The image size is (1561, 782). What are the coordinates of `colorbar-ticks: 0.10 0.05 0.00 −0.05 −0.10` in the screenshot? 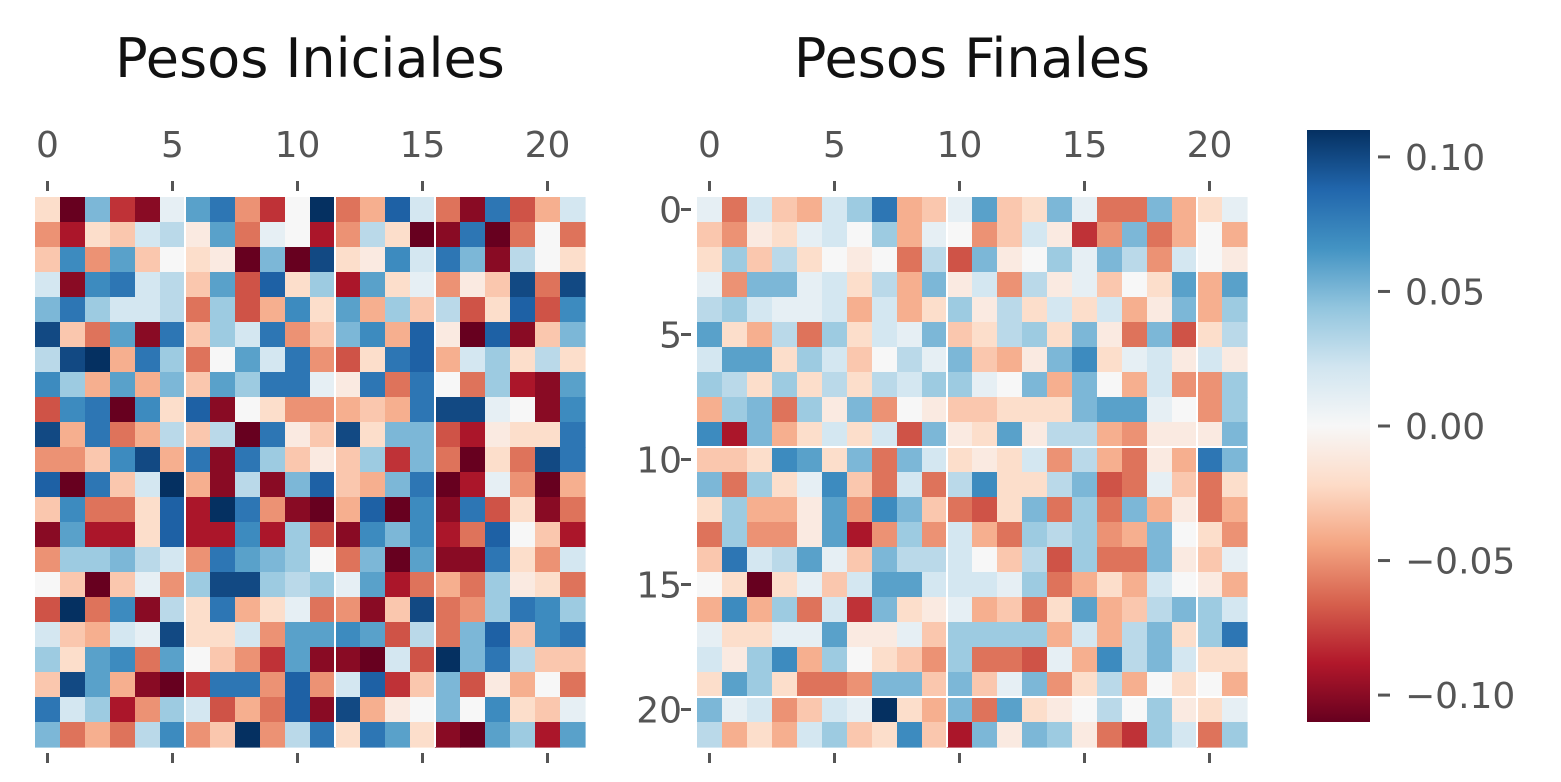 It's located at (1446, 427).